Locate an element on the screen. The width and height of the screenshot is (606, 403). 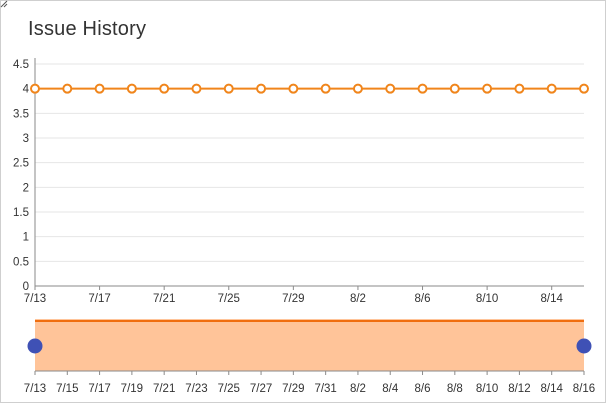
x-tick-label: 8/10 is located at coordinates (487, 299).